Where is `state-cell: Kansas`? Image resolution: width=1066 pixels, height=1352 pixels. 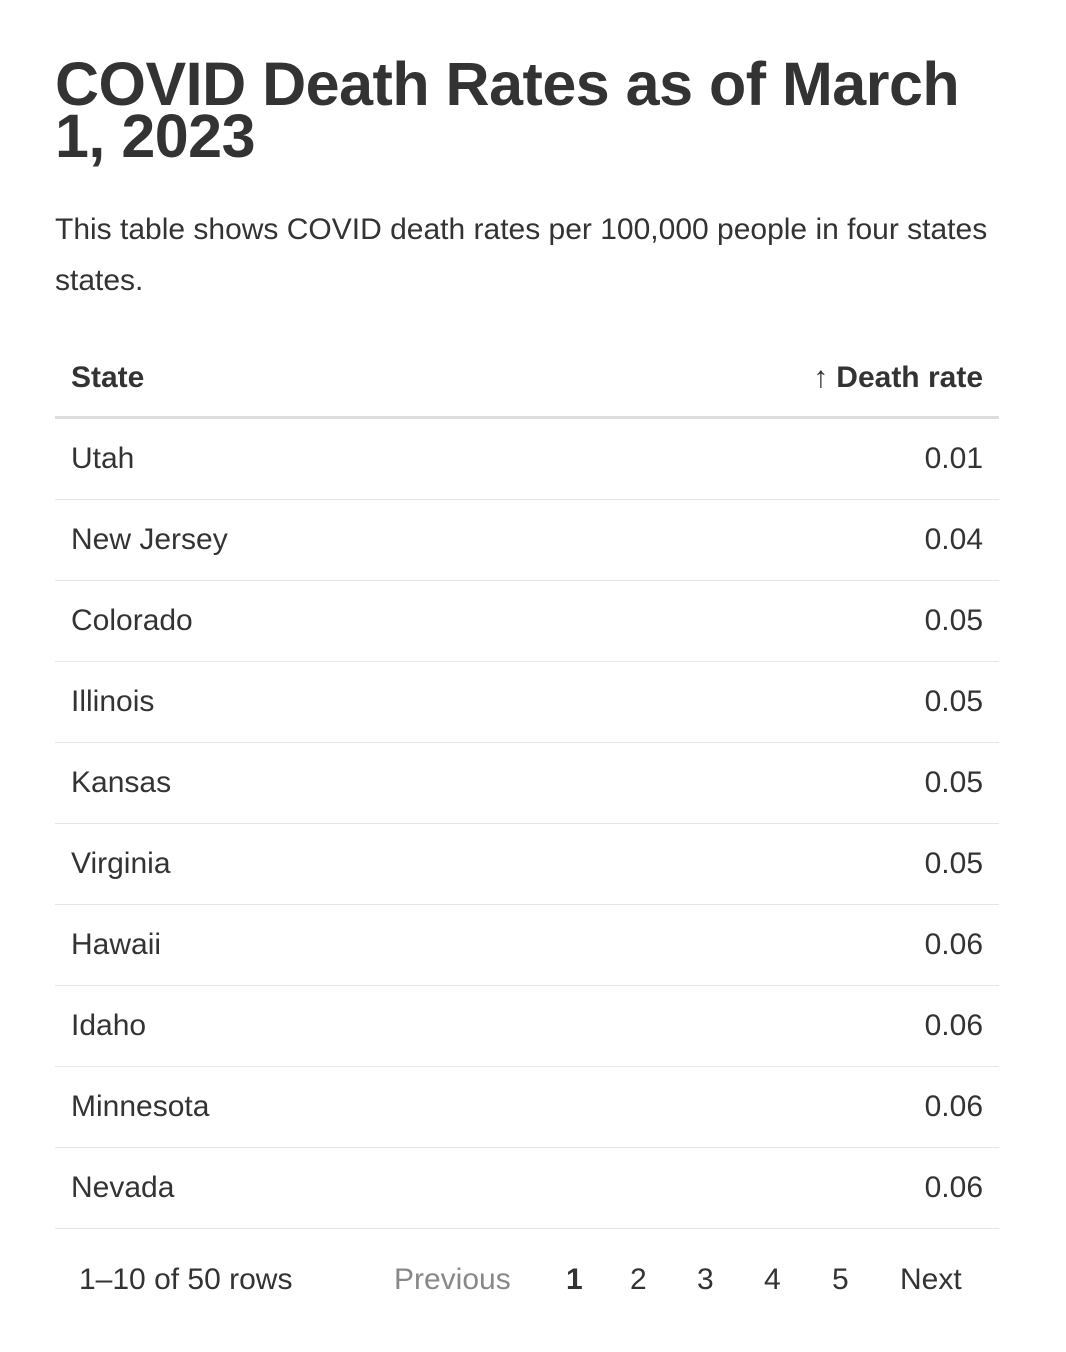
state-cell: Kansas is located at coordinates (283, 783).